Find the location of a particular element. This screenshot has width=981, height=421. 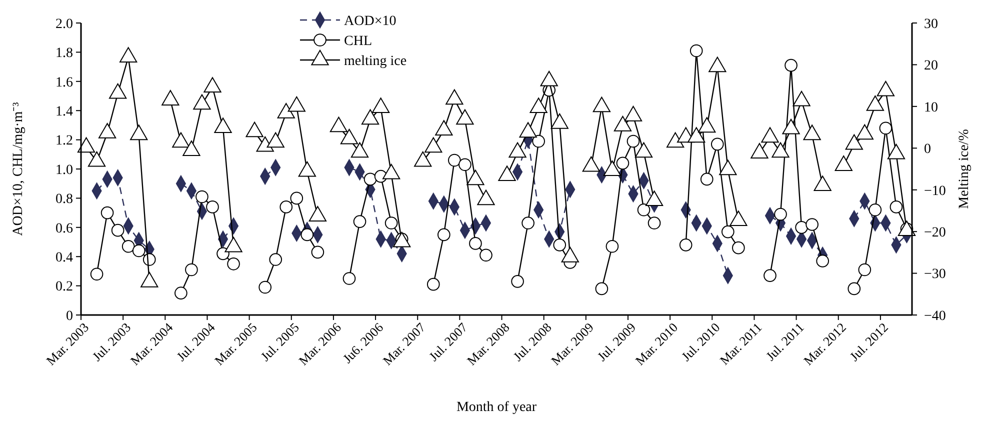

x-axis-title: Month of year is located at coordinates (496, 407).